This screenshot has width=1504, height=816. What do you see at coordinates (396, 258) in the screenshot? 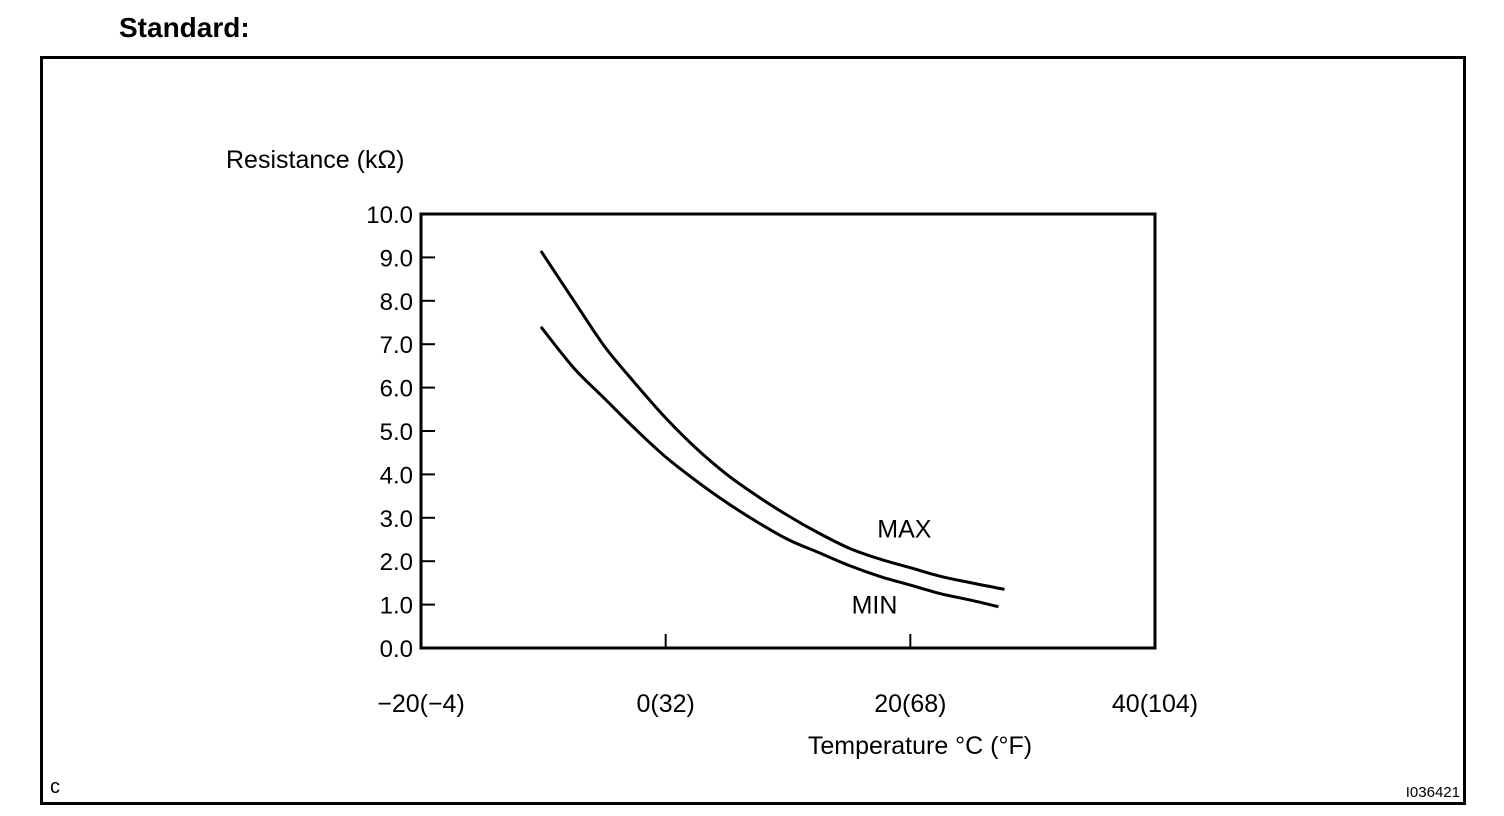
I see `y-tick-label: 9.0` at bounding box center [396, 258].